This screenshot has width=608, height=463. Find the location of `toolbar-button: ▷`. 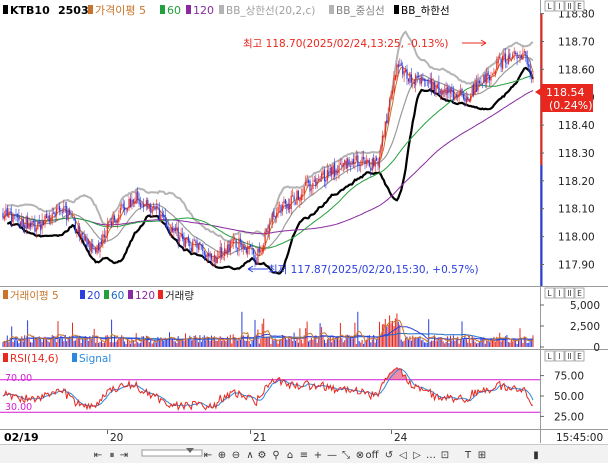

toolbar-button: ▷ is located at coordinates (417, 455).